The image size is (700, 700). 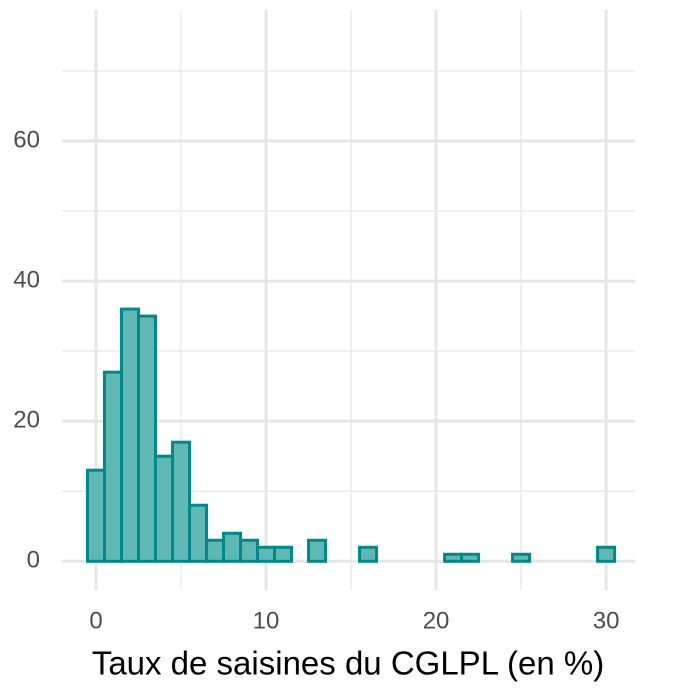 I want to click on x-tick-label: 0, so click(x=95, y=620).